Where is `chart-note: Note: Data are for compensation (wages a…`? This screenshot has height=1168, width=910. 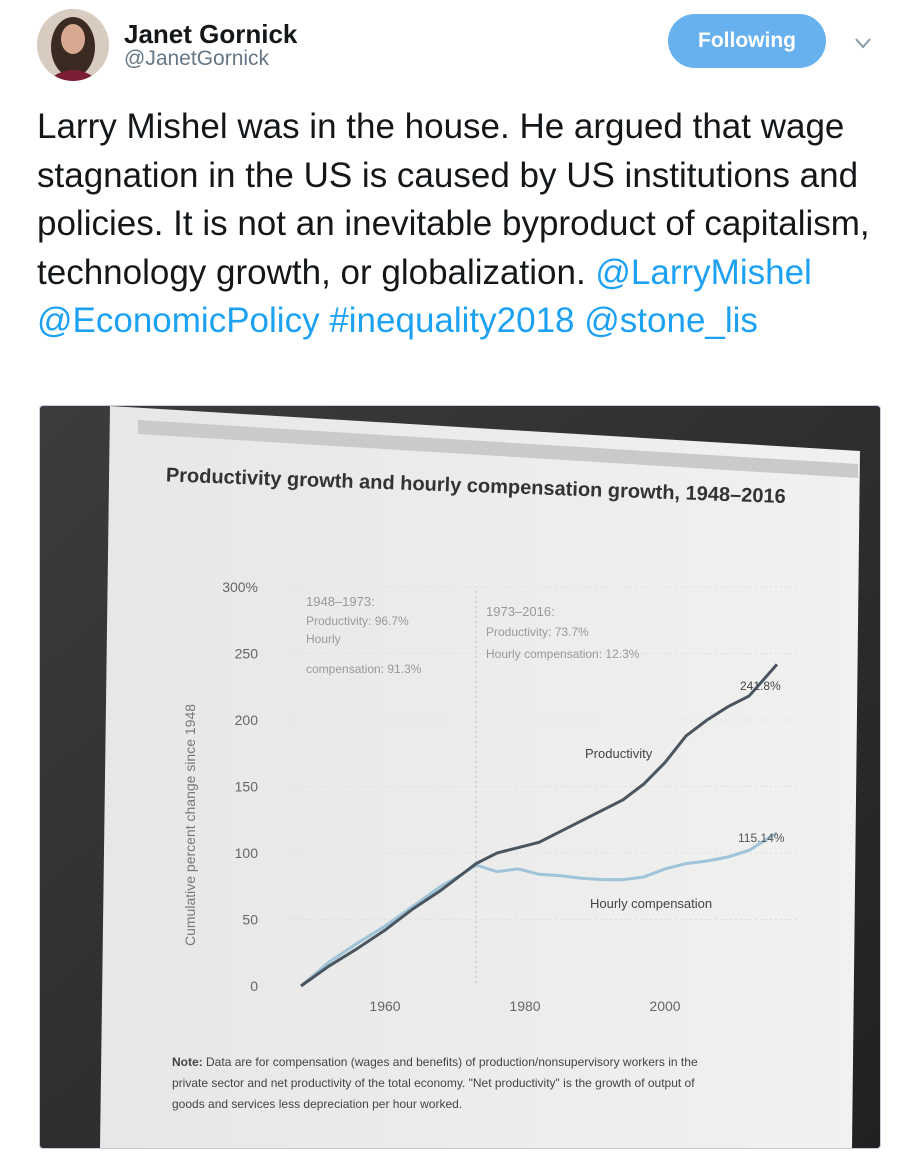 chart-note: Note: Data are for compensation (wages a… is located at coordinates (436, 1083).